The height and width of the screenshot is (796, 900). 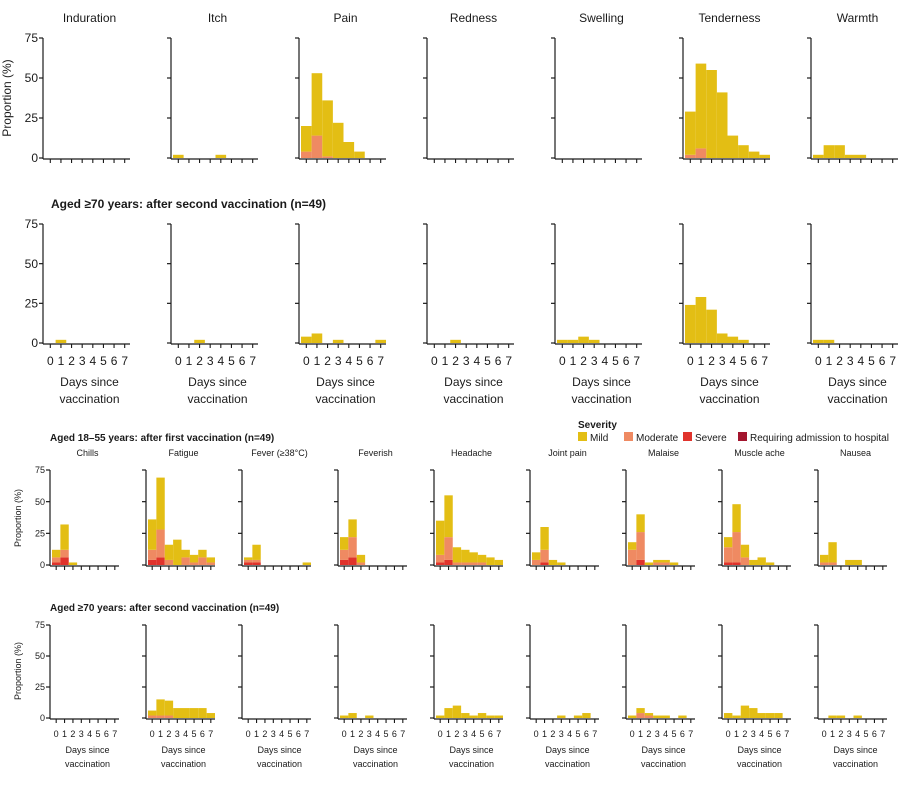 I want to click on panel-title: Joint pain, so click(x=567, y=453).